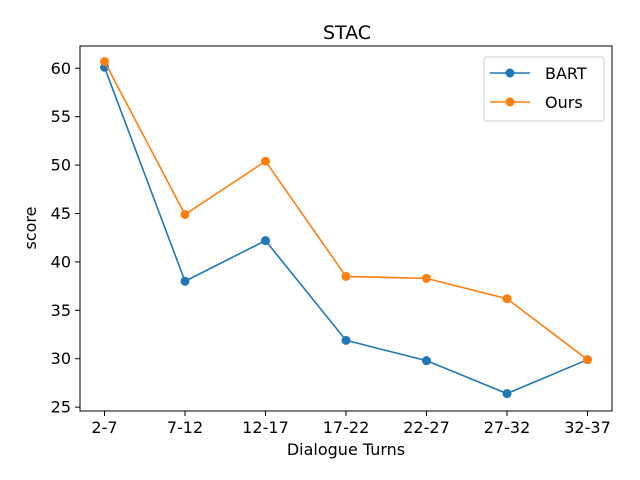 The height and width of the screenshot is (480, 640). I want to click on y-tick-label: 35, so click(61, 310).